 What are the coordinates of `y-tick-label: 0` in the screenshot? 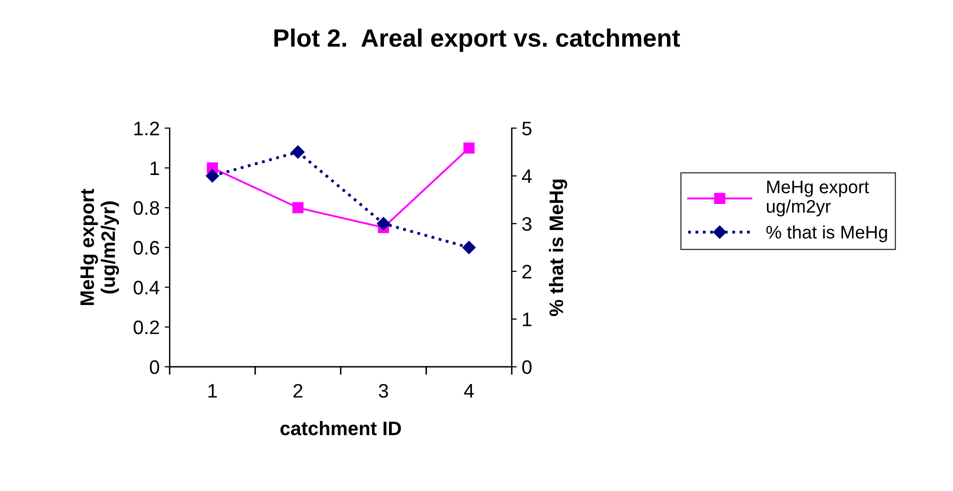 It's located at (155, 367).